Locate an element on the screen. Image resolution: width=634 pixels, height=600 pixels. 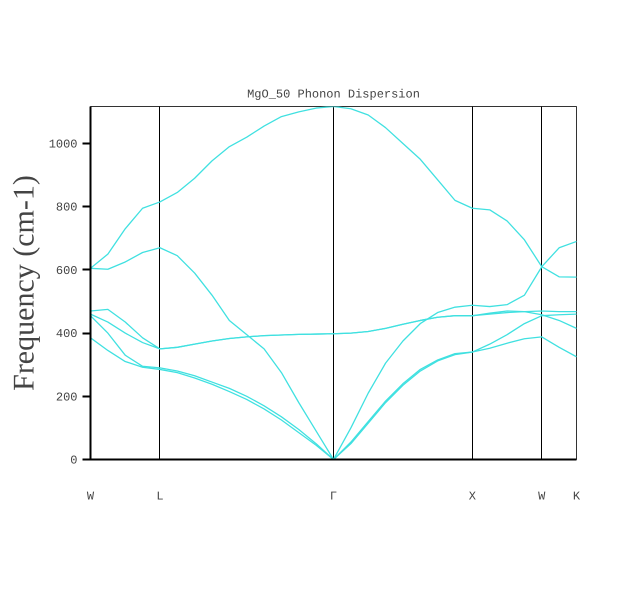
y-tick-label: 400 is located at coordinates (67, 334).